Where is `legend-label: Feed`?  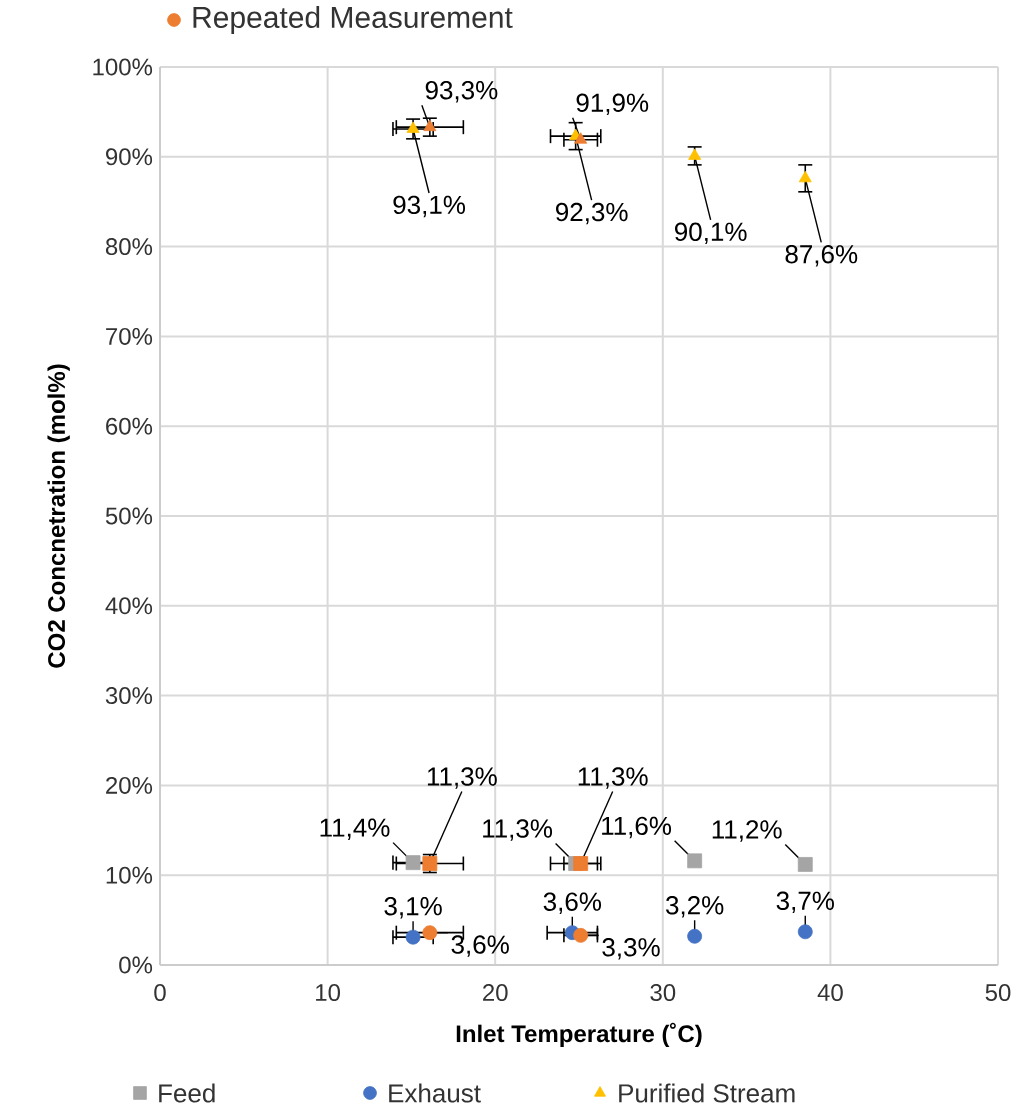
legend-label: Feed is located at coordinates (187, 1093).